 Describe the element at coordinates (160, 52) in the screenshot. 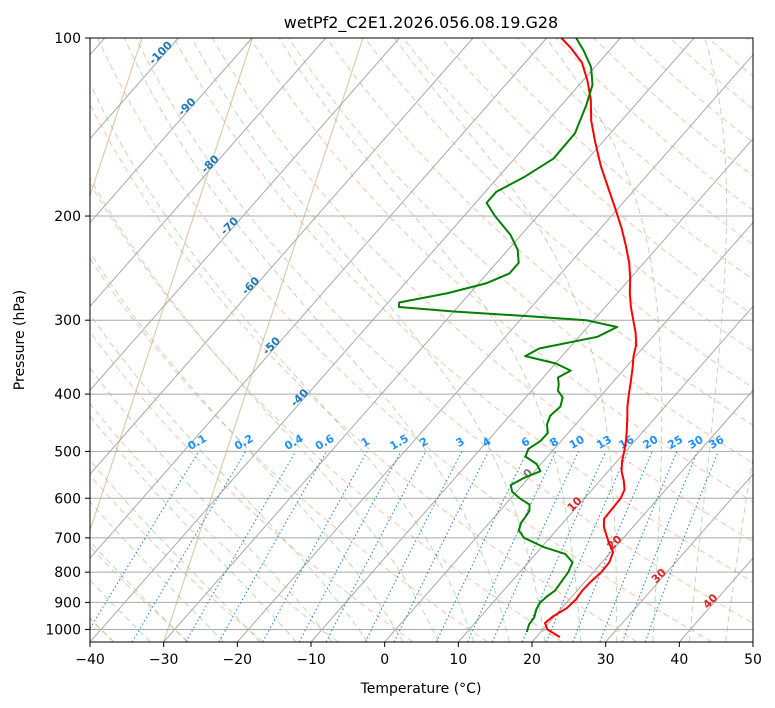

I see `isotherm-label: -100` at that location.